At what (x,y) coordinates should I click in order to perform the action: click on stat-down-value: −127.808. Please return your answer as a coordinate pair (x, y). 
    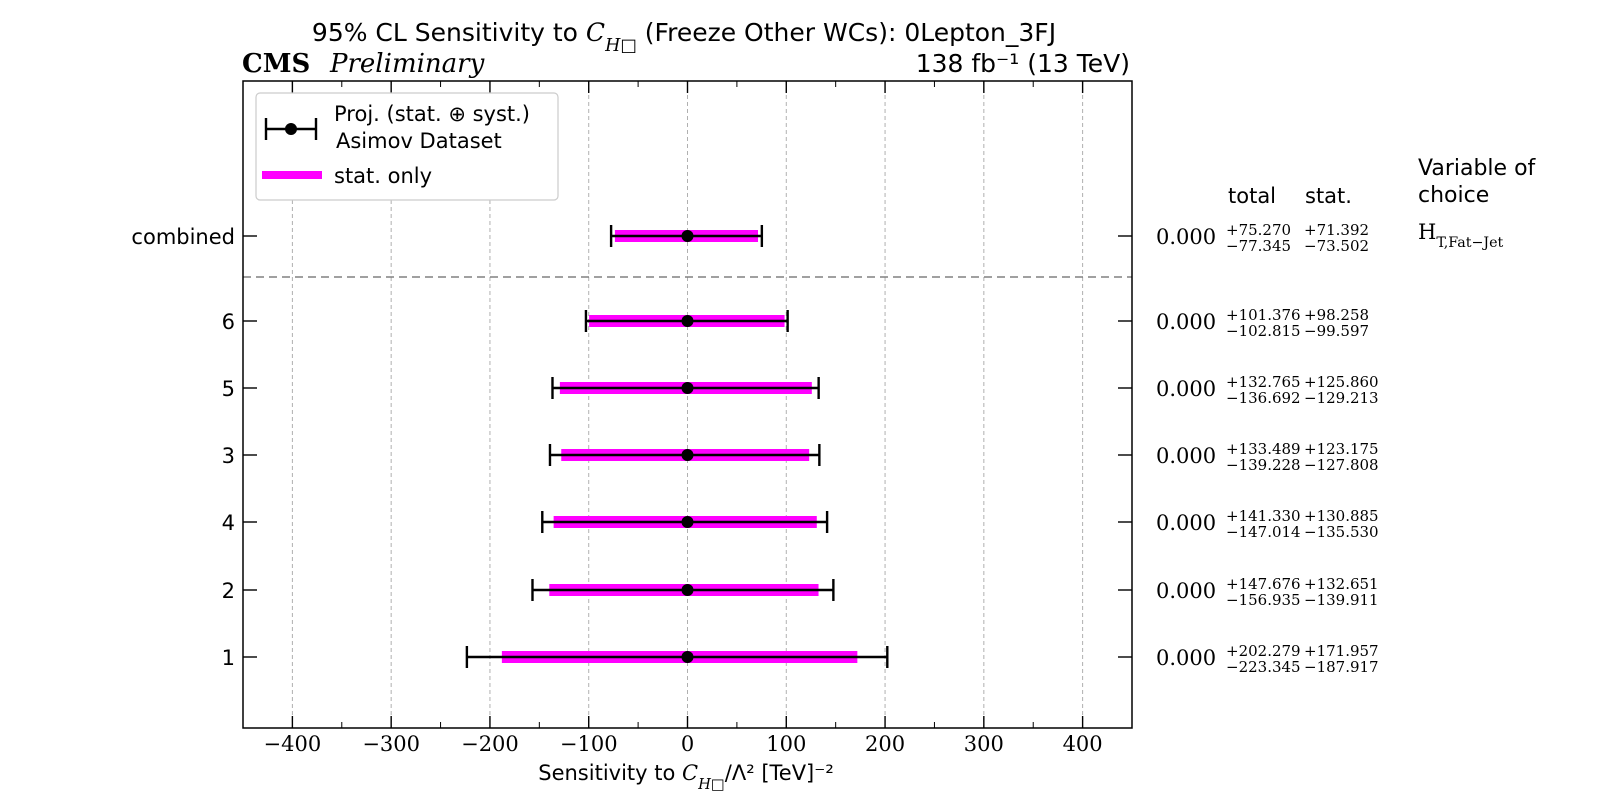
    Looking at the image, I should click on (1341, 465).